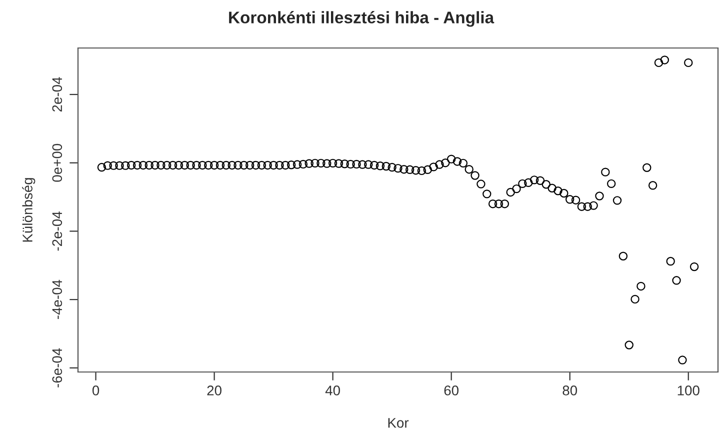 Image resolution: width=722 pixels, height=441 pixels. Describe the element at coordinates (57, 94) in the screenshot. I see `y-tick-label: 2e-04` at that location.